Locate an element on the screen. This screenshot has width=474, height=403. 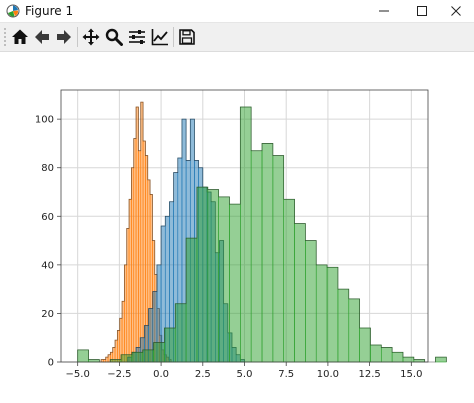
y-tick-label: 100 is located at coordinates (44, 120).